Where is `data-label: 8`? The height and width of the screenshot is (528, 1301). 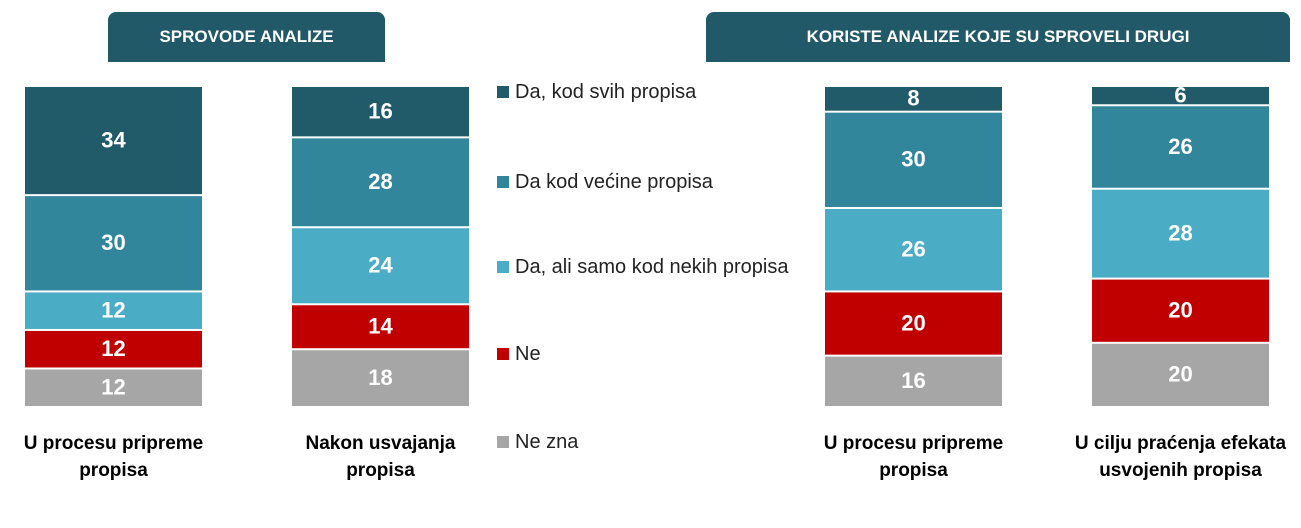 data-label: 8 is located at coordinates (913, 98).